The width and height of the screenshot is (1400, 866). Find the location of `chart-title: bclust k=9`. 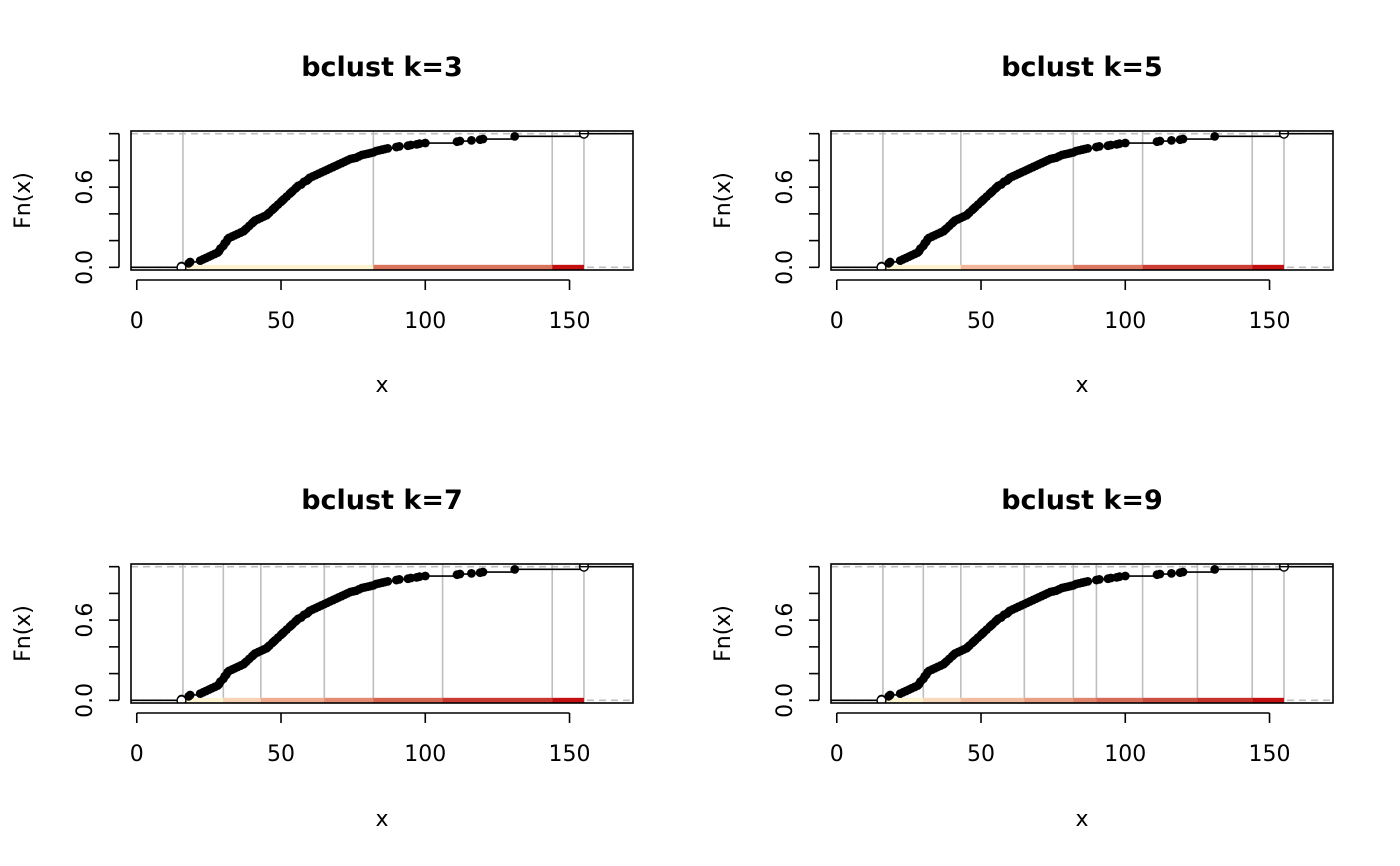

chart-title: bclust k=9 is located at coordinates (1082, 500).